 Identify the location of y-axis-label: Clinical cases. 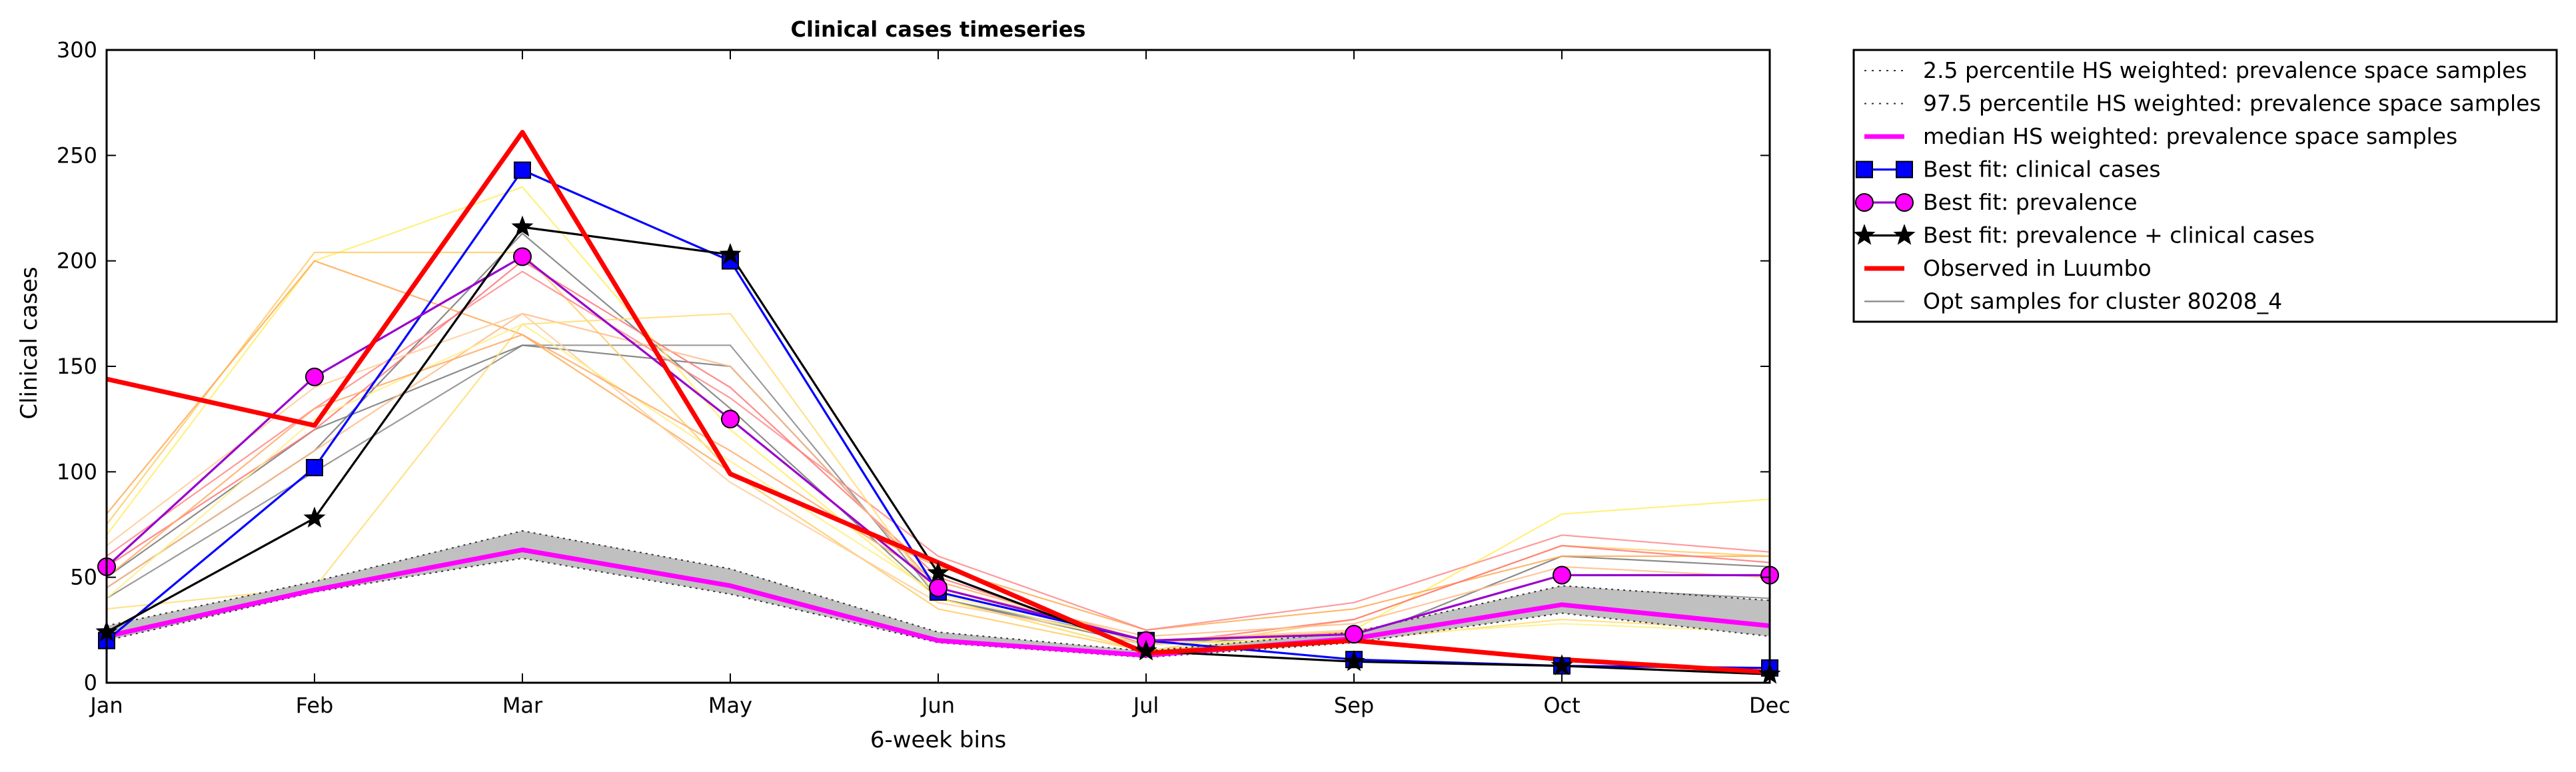
(29, 342).